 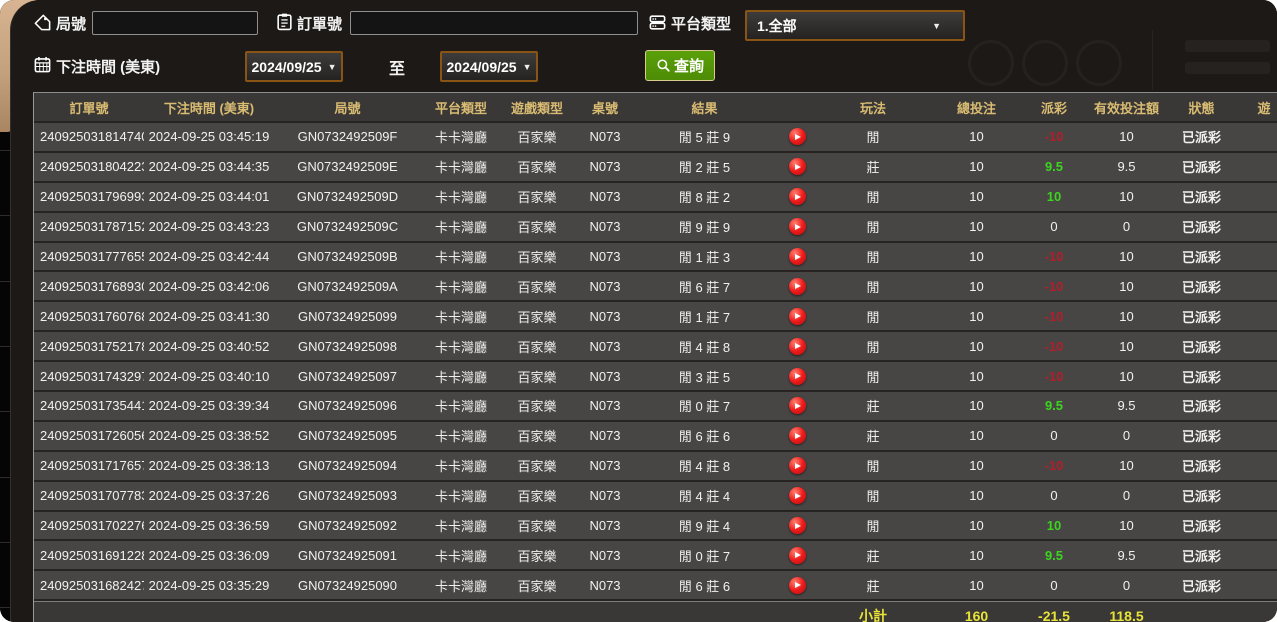 What do you see at coordinates (209, 466) in the screenshot?
I see `bet-time-cell: 2024-09-25 03:38:13` at bounding box center [209, 466].